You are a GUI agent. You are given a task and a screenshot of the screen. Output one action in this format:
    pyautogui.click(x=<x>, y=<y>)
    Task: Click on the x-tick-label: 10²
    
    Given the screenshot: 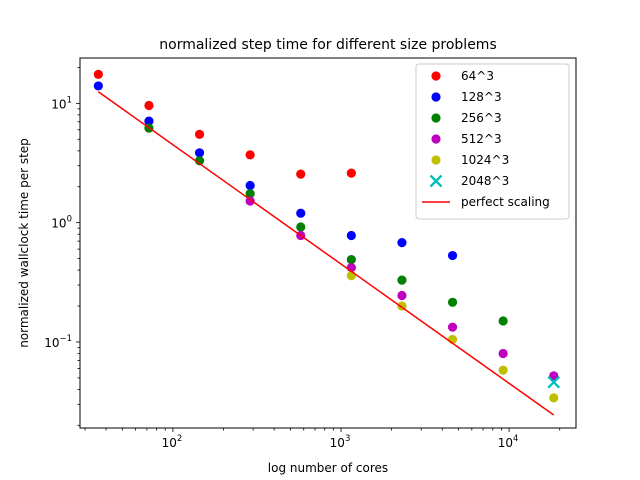 What is the action you would take?
    pyautogui.click(x=172, y=442)
    